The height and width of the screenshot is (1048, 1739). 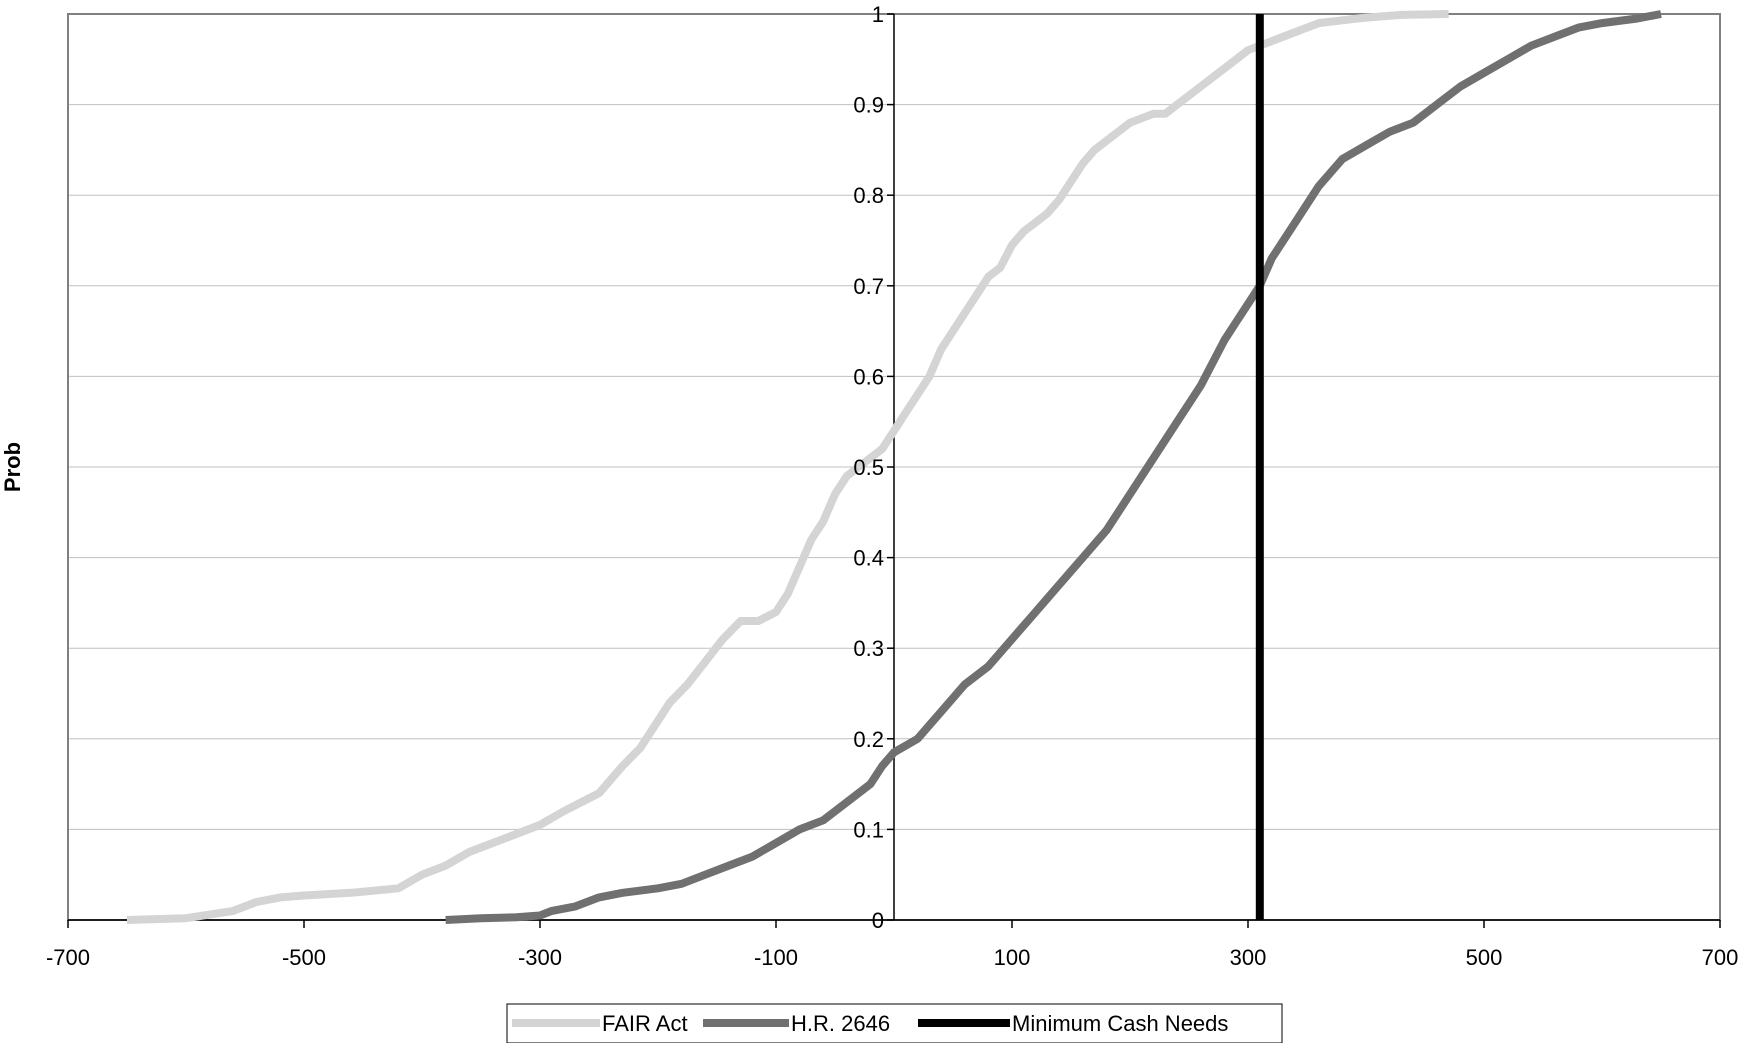 I want to click on x-tick-label: 700, so click(x=1720, y=957).